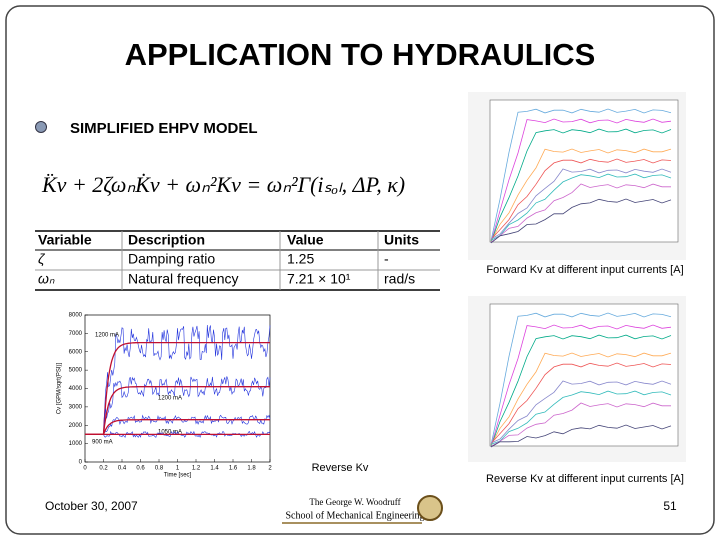 The width and height of the screenshot is (720, 540). Describe the element at coordinates (233, 469) in the screenshot. I see `x-tick-label: 1.6` at that location.